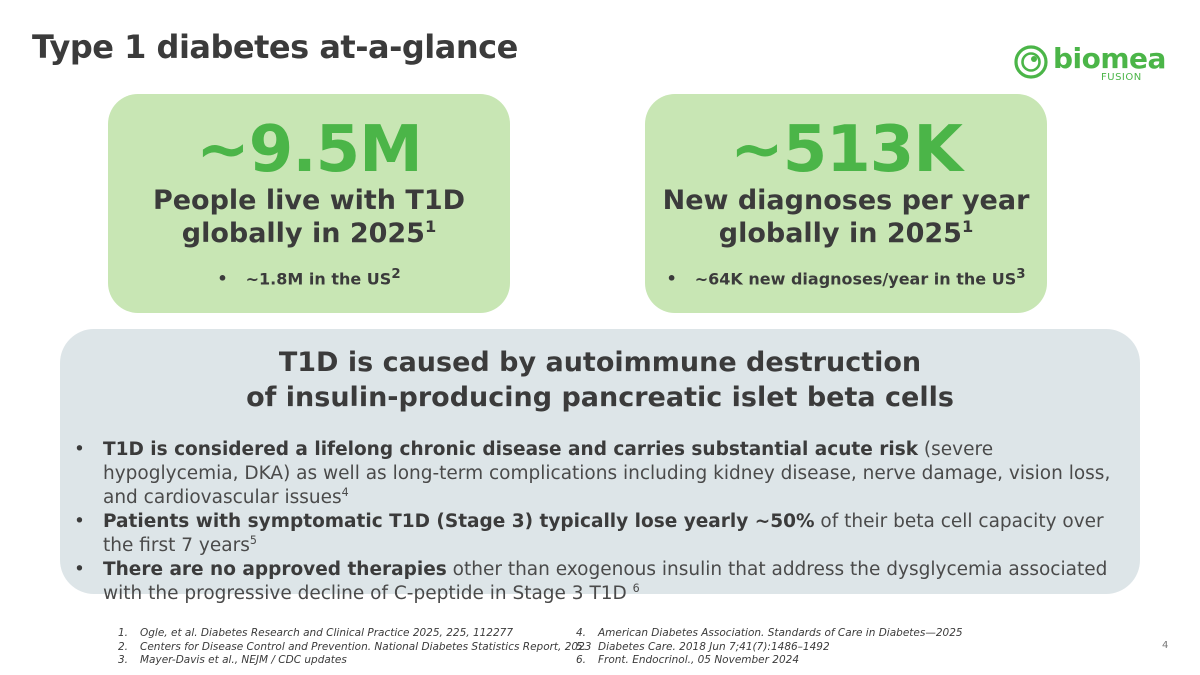  What do you see at coordinates (396, 274) in the screenshot?
I see `footnote-ref: 2` at bounding box center [396, 274].